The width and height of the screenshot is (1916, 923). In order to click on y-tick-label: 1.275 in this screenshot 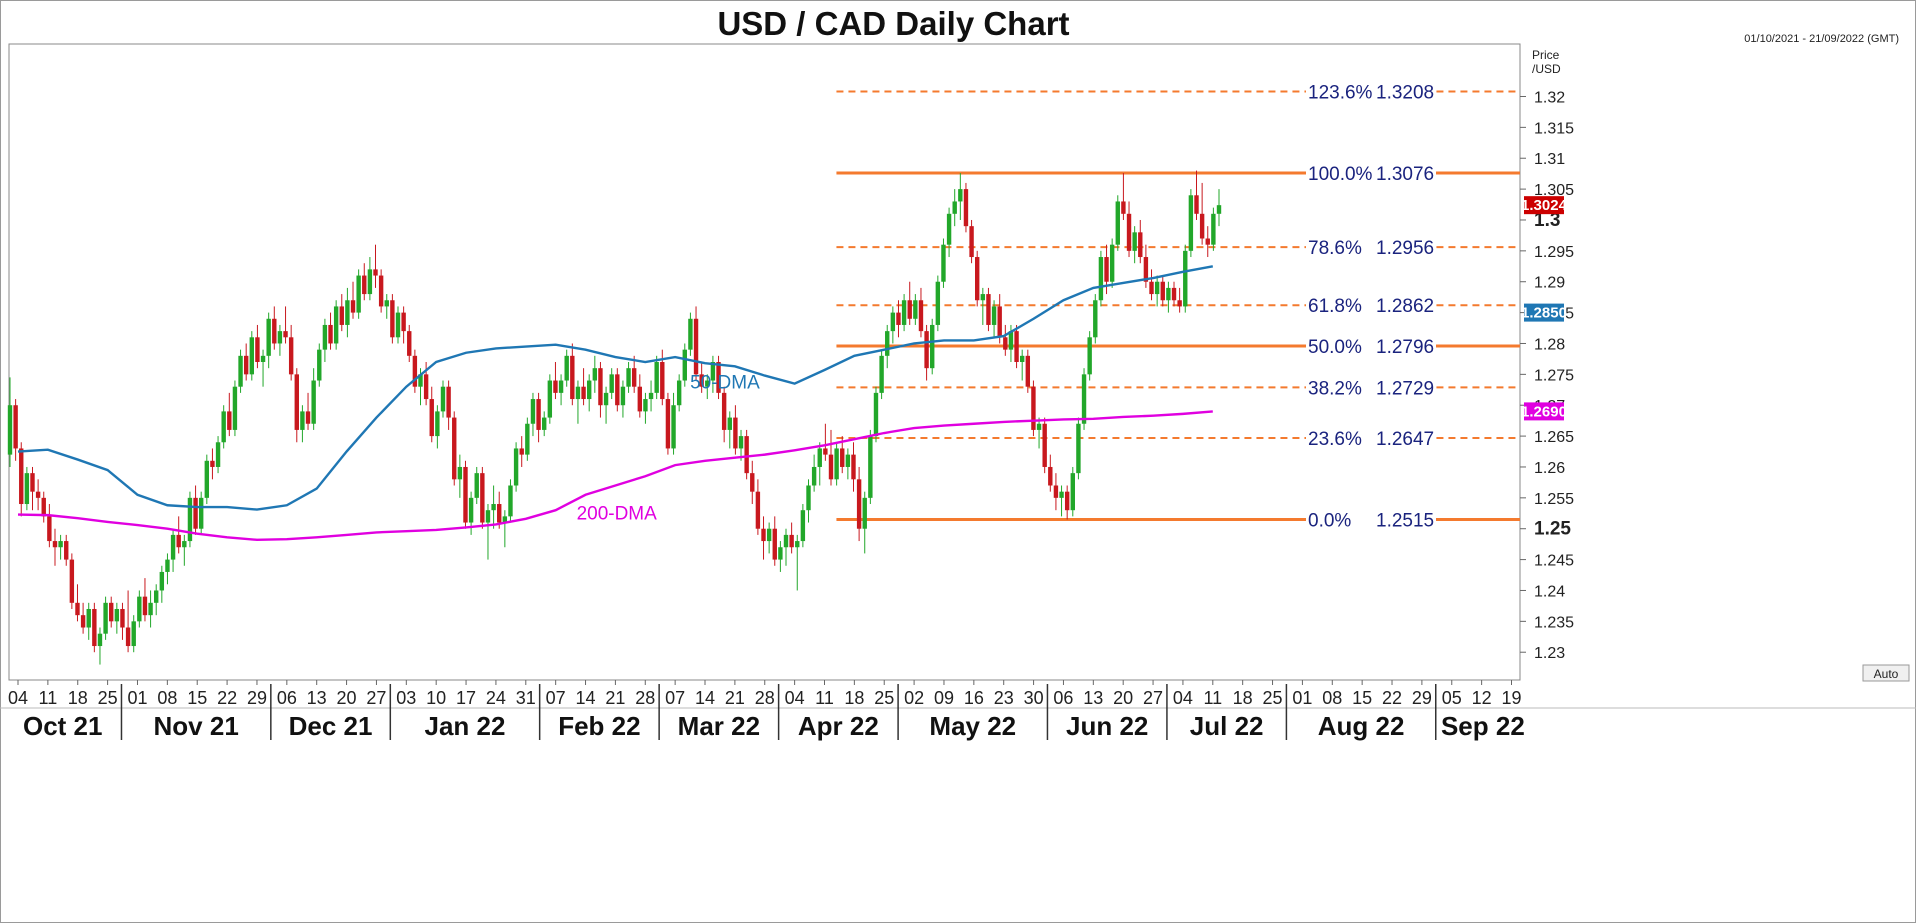, I will do `click(1554, 375)`.